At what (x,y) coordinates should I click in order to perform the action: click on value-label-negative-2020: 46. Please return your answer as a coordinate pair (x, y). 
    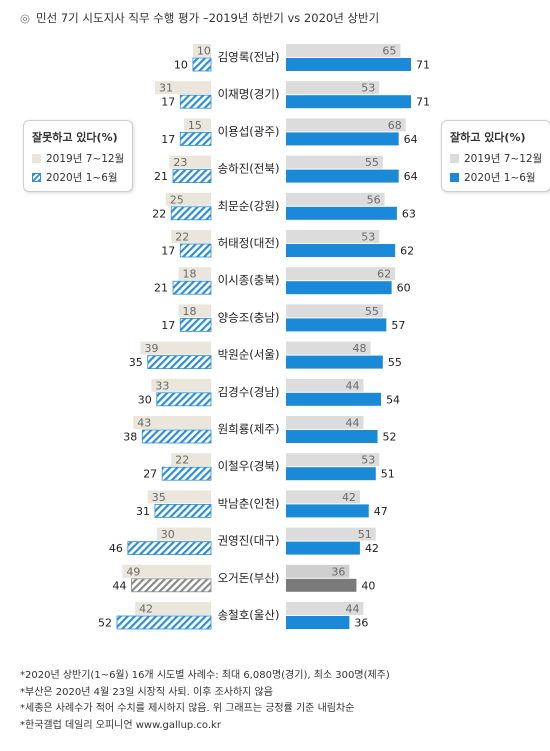
    Looking at the image, I should click on (116, 548).